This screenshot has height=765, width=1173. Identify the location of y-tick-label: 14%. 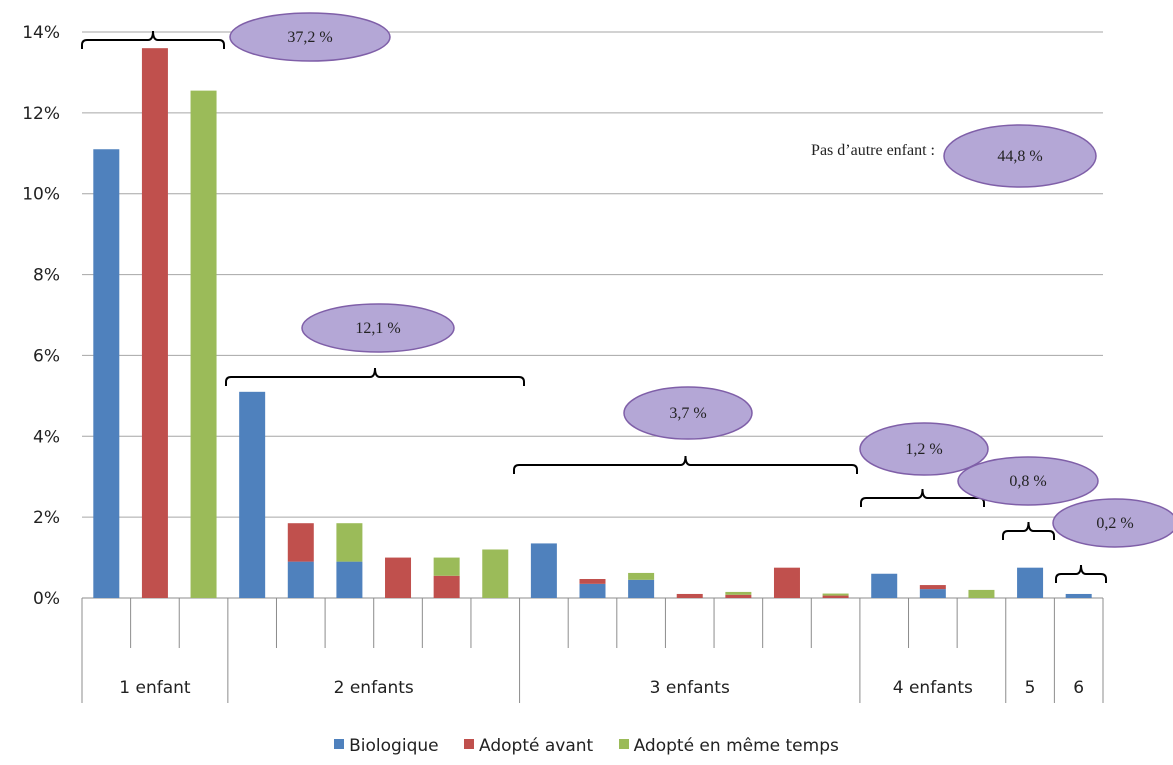
(41, 33).